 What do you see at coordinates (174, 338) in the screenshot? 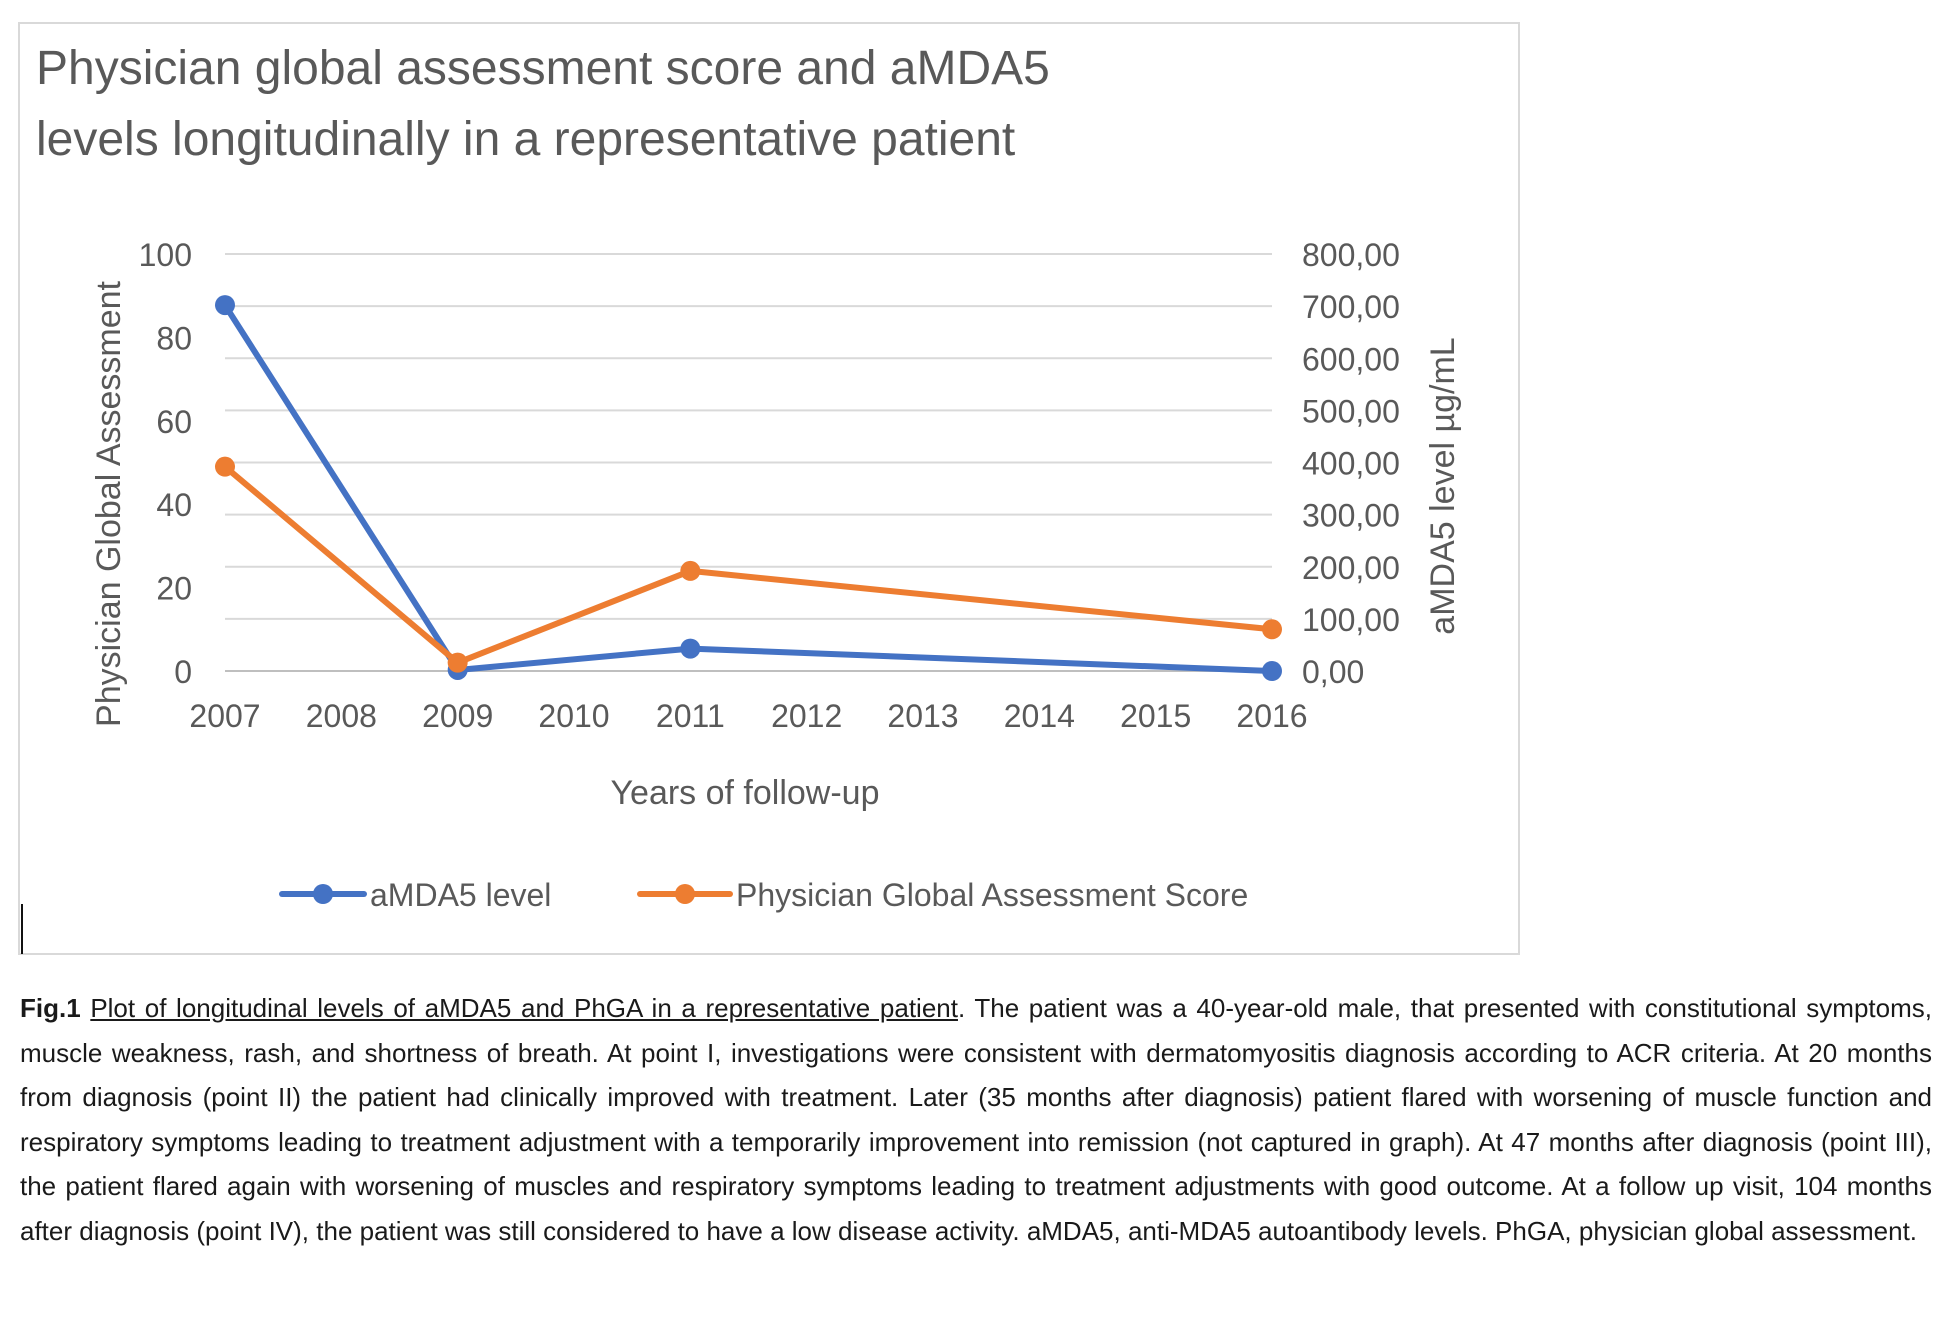
I see `left-axis-tick-label: 80` at bounding box center [174, 338].